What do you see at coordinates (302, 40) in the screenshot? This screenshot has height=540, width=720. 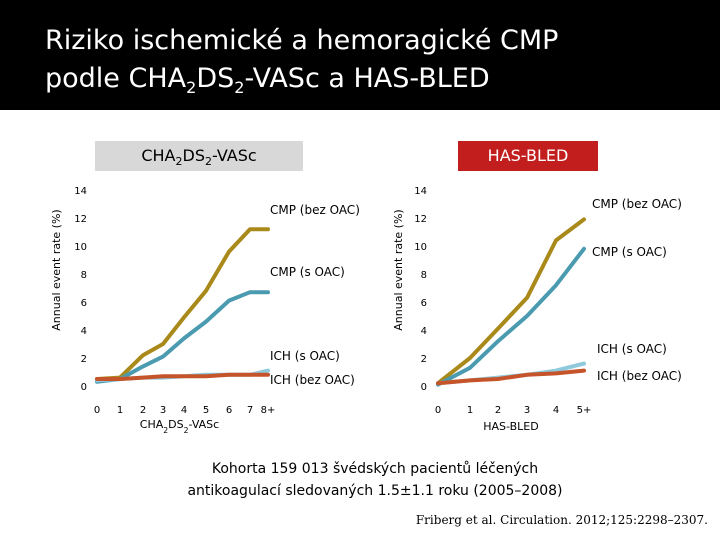 I see `title-line-1: Riziko ischemické a hemoragické CMP` at bounding box center [302, 40].